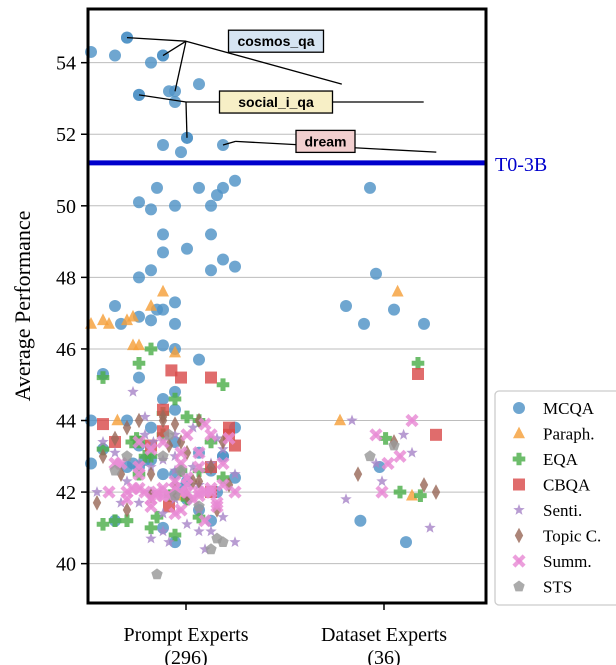 The height and width of the screenshot is (665, 616). What do you see at coordinates (317, 165) in the screenshot?
I see `reference-line: T0-3B` at bounding box center [317, 165].